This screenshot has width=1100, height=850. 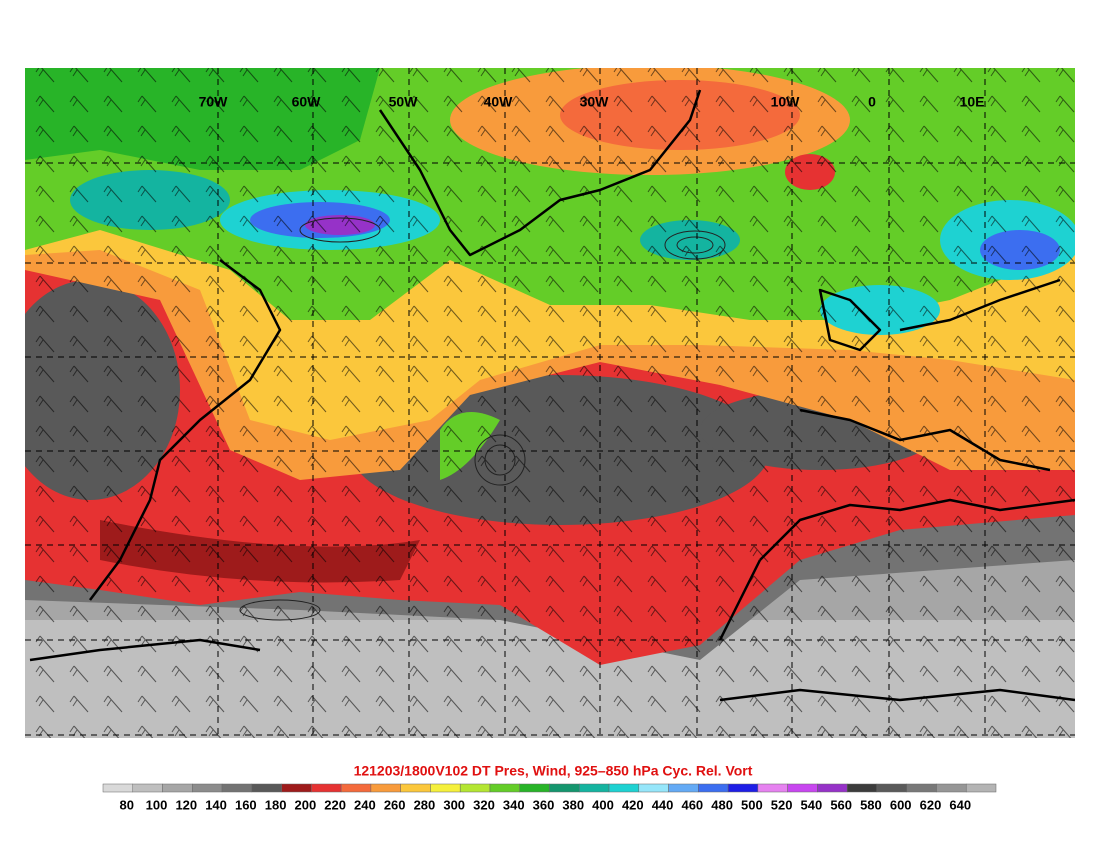 What do you see at coordinates (276, 804) in the screenshot?
I see `colorbar-label: 180` at bounding box center [276, 804].